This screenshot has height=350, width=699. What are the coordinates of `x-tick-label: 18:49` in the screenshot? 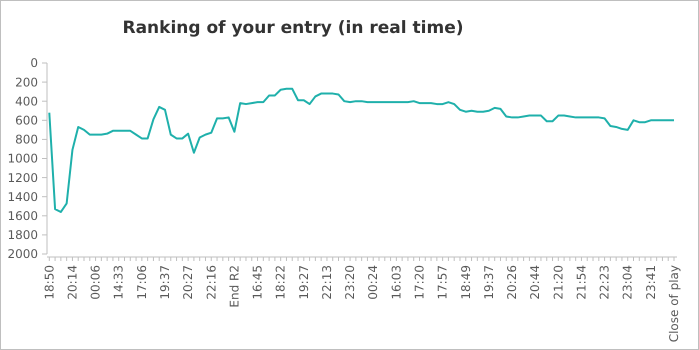 It's located at (465, 282).